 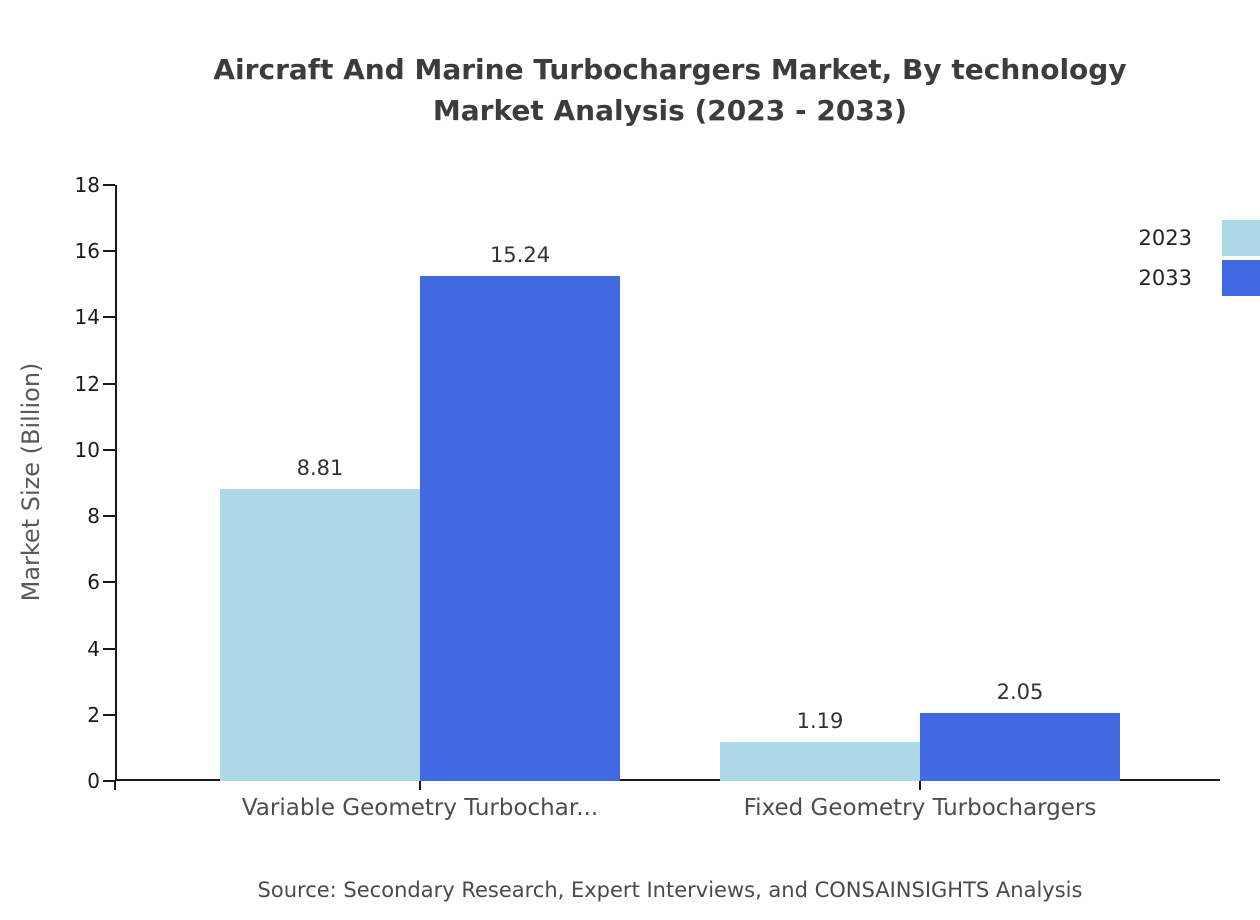 I want to click on bar-value-label: 1.19, so click(x=820, y=720).